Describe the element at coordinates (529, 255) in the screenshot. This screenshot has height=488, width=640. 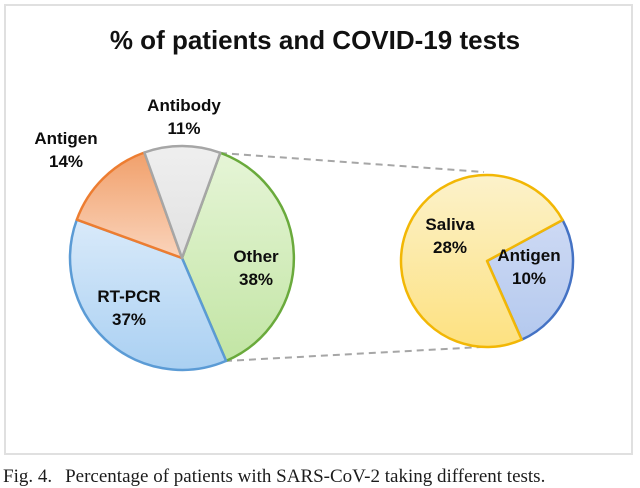
I see `label-antigen-detail-name: Antigen` at that location.